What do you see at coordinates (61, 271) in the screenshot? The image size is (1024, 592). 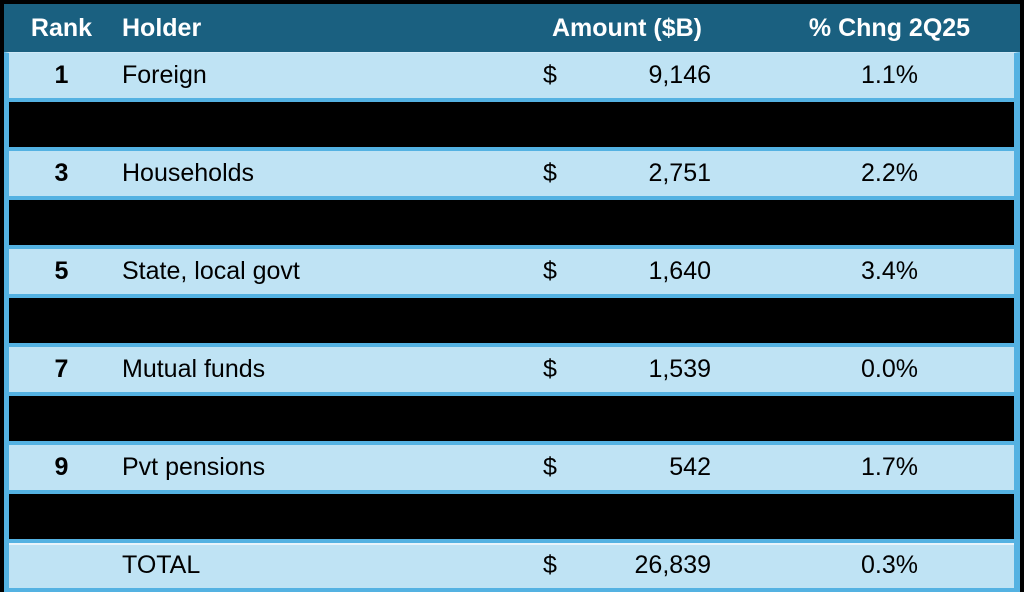 I see `cell-rank: 5` at bounding box center [61, 271].